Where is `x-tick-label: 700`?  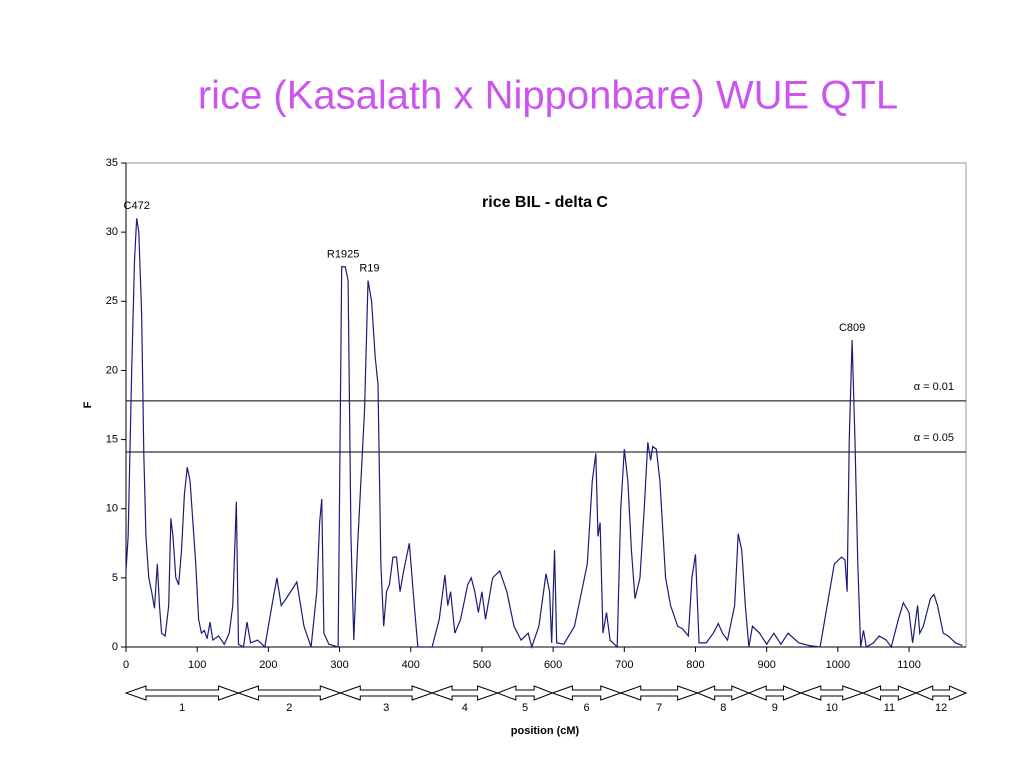 x-tick-label: 700 is located at coordinates (624, 665).